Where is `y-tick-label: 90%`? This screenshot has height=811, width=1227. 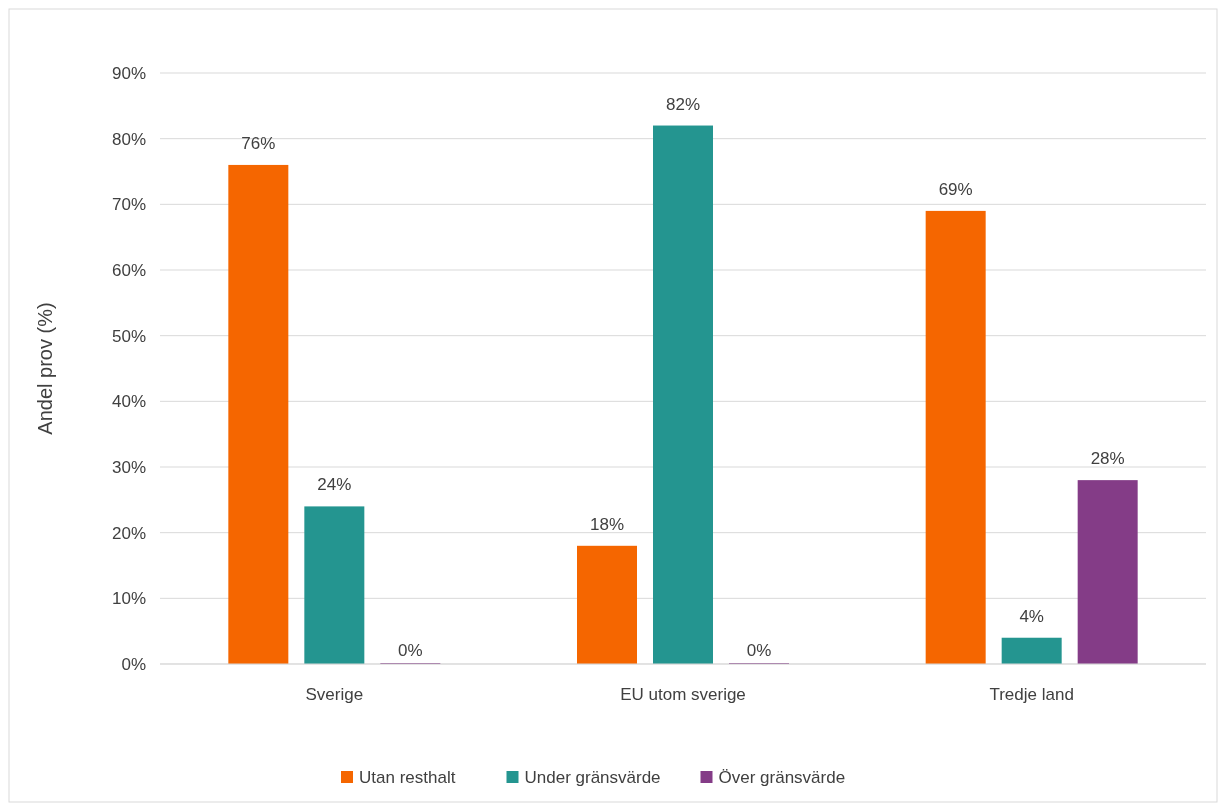
y-tick-label: 90% is located at coordinates (128, 73).